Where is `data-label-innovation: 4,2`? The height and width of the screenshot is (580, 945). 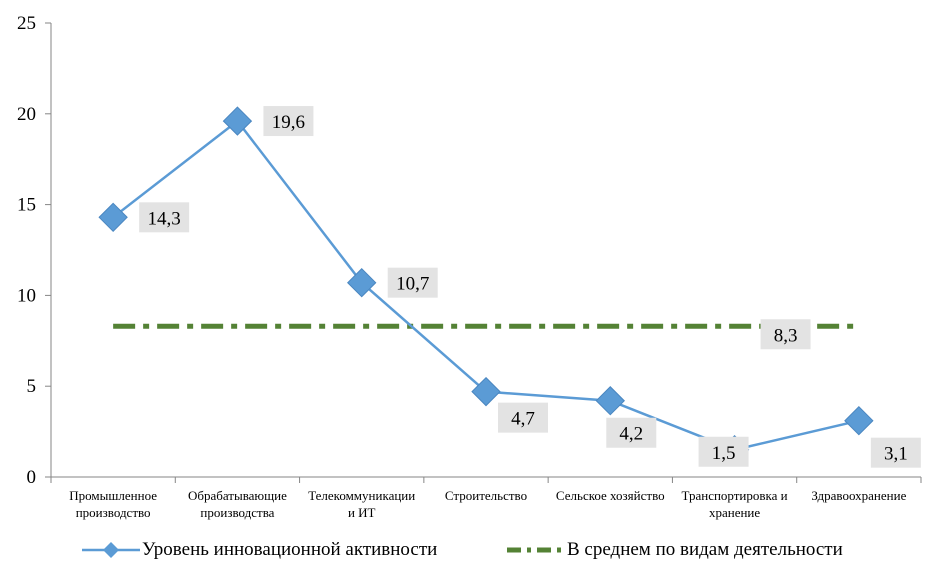
data-label-innovation: 4,2 is located at coordinates (631, 434).